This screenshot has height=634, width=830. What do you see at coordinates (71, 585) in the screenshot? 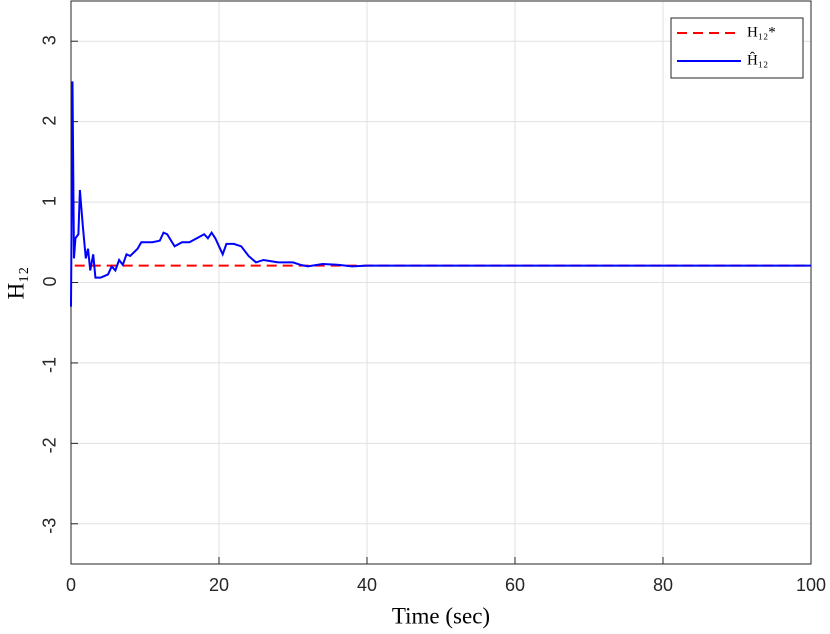
I see `x-tick-label: 0` at bounding box center [71, 585].